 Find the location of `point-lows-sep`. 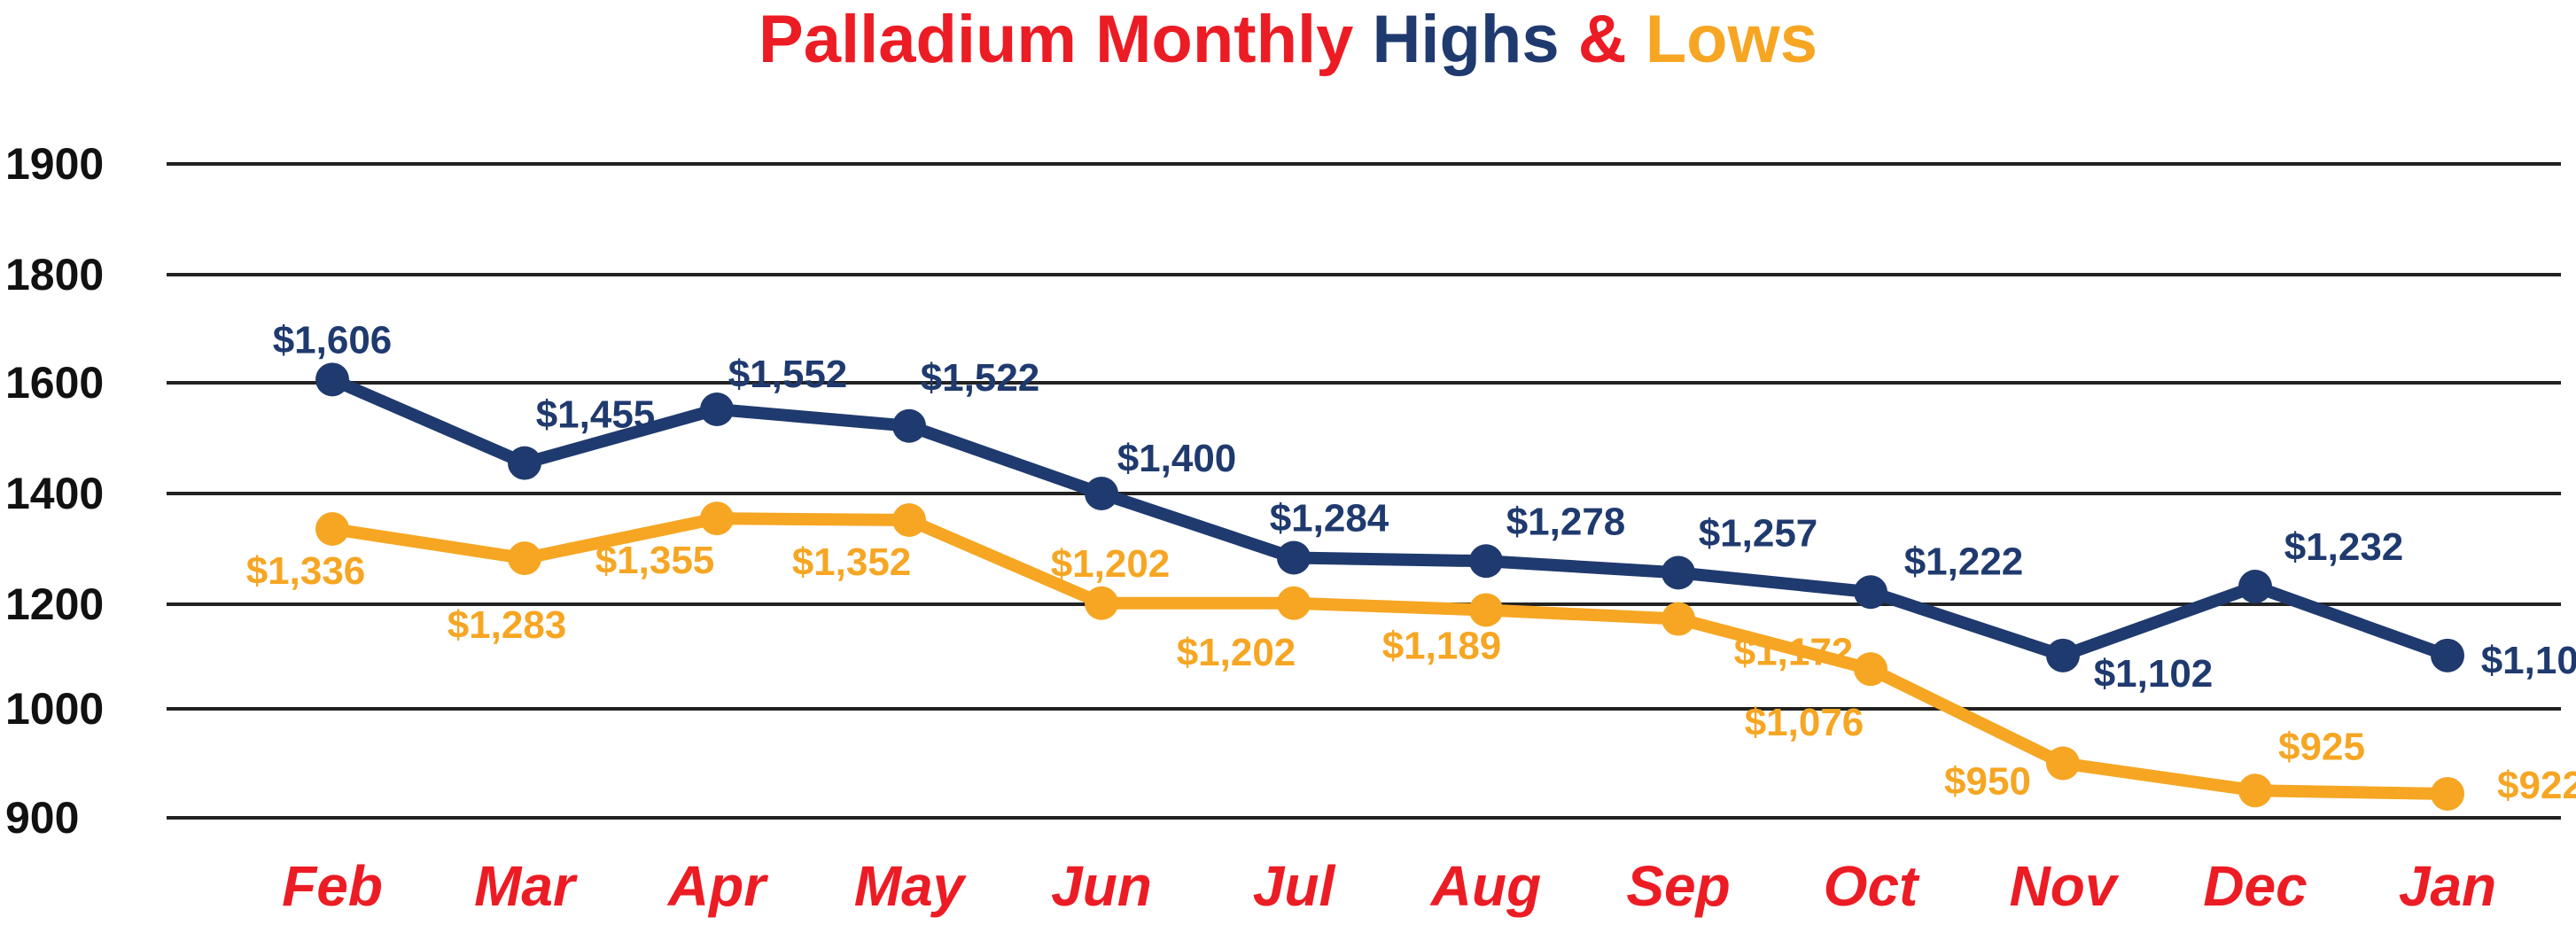

point-lows-sep is located at coordinates (1679, 619).